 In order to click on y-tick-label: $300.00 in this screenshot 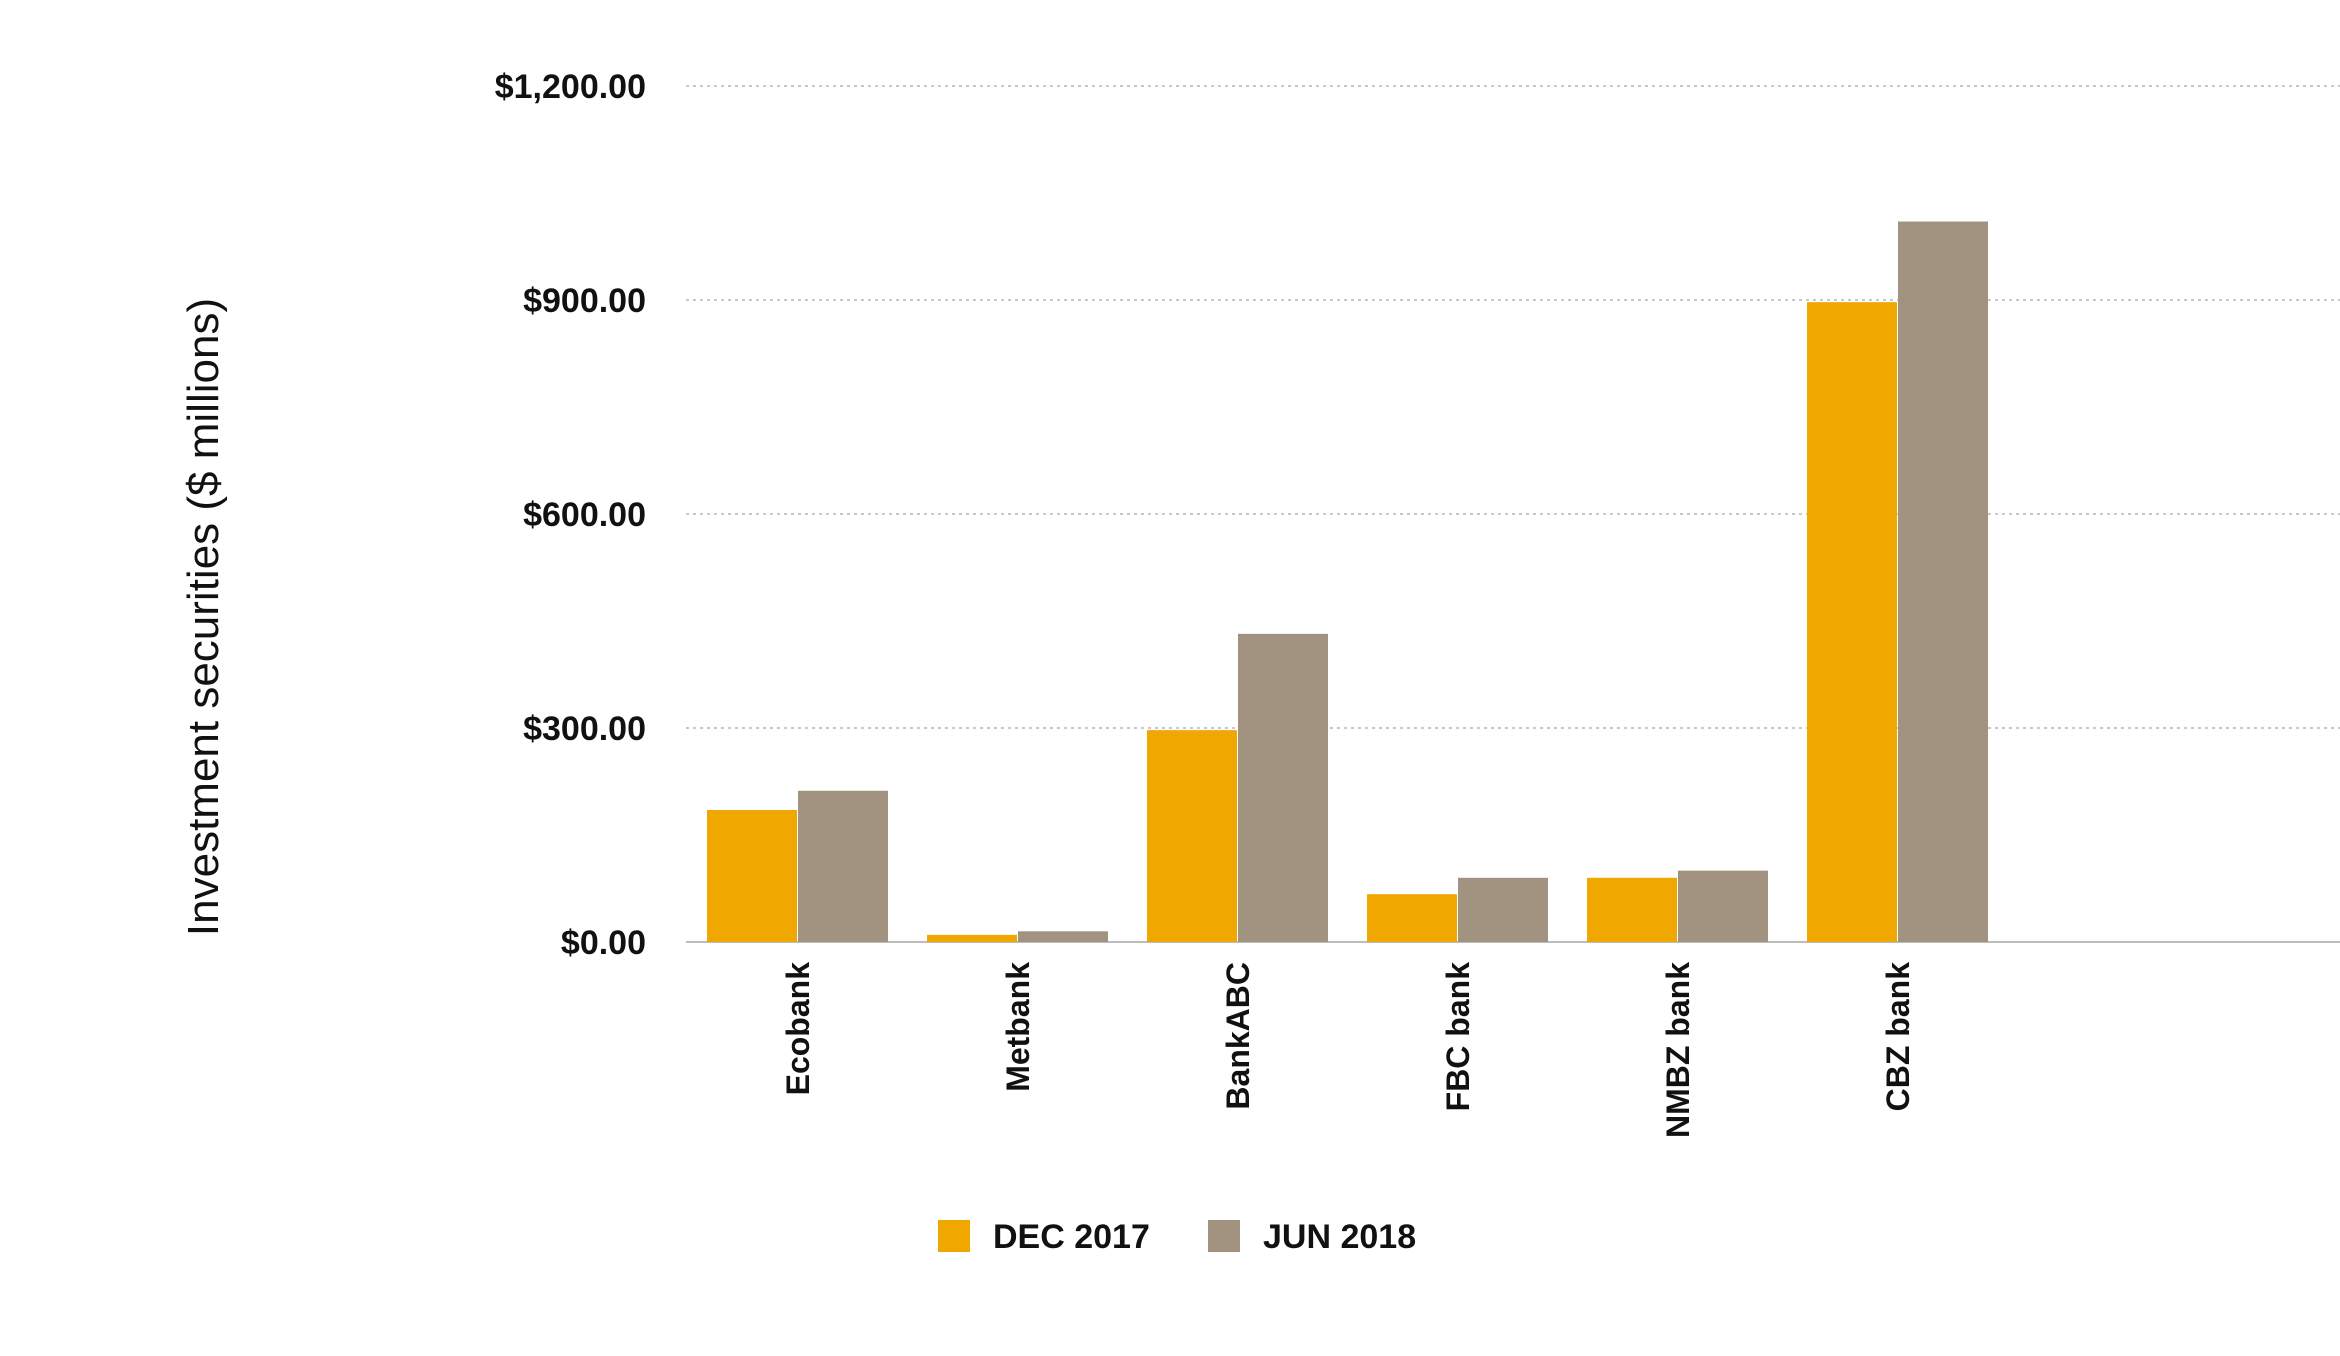, I will do `click(584, 729)`.